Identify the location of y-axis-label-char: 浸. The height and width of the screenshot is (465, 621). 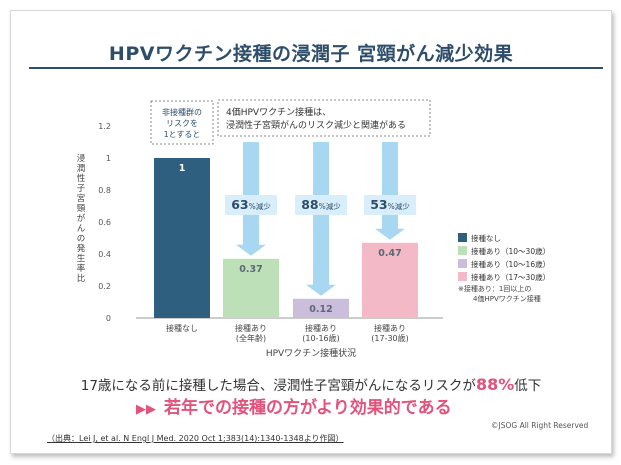
(81, 159).